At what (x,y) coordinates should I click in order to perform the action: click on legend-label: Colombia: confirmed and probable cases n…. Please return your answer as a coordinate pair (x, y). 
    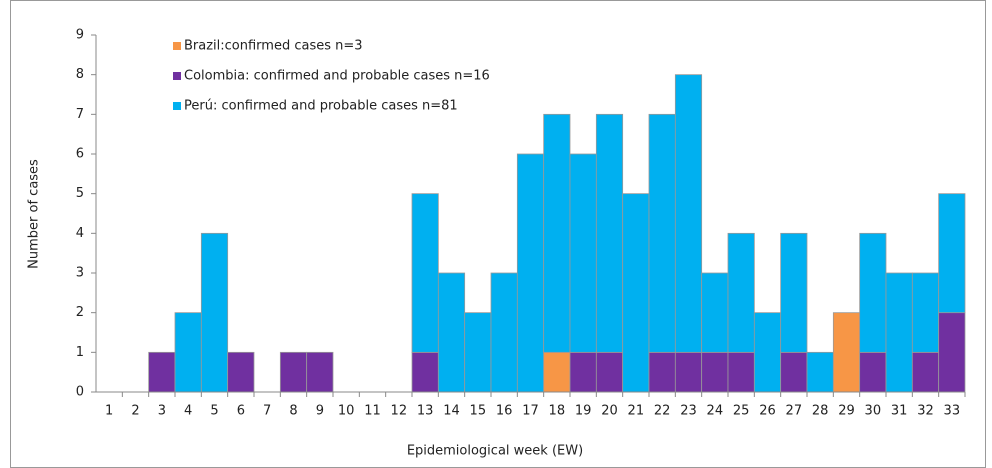
    Looking at the image, I should click on (337, 76).